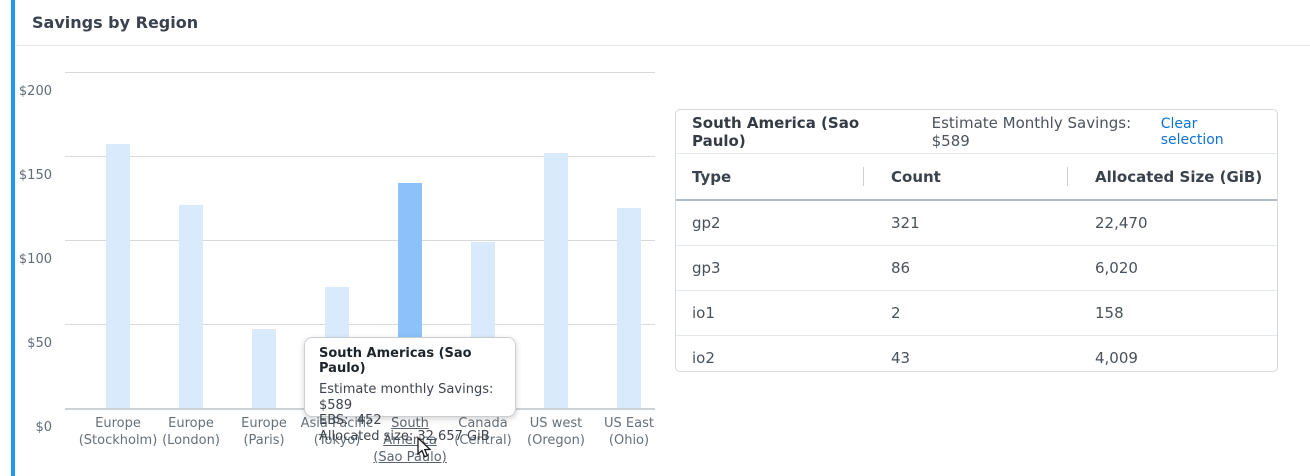 The width and height of the screenshot is (1310, 476). Describe the element at coordinates (35, 259) in the screenshot. I see `y-axis-tick-label: $100` at that location.